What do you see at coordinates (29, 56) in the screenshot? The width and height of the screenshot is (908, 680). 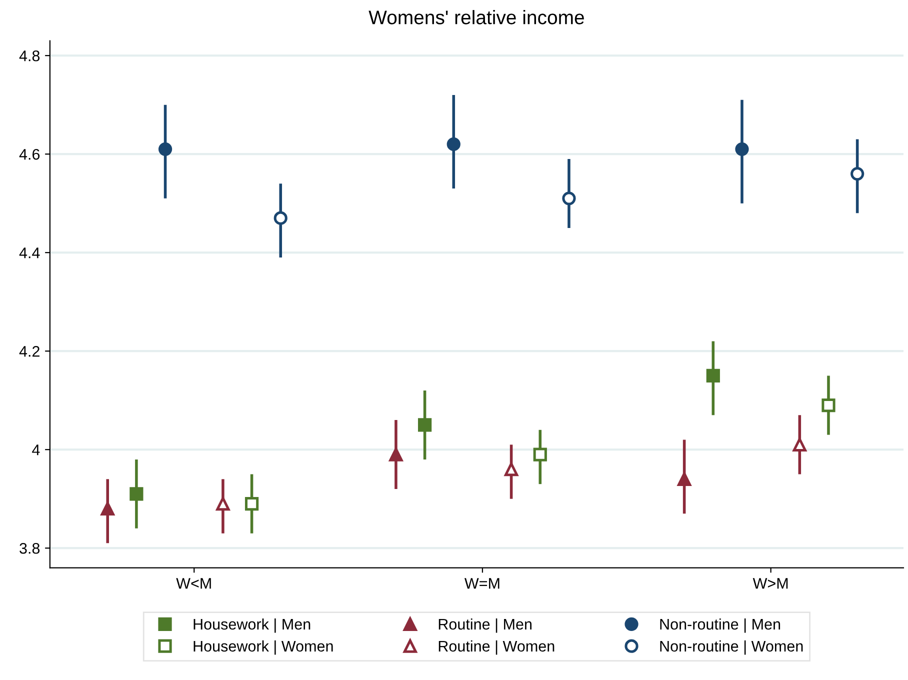 I see `y-tick-label: 4.8` at bounding box center [29, 56].